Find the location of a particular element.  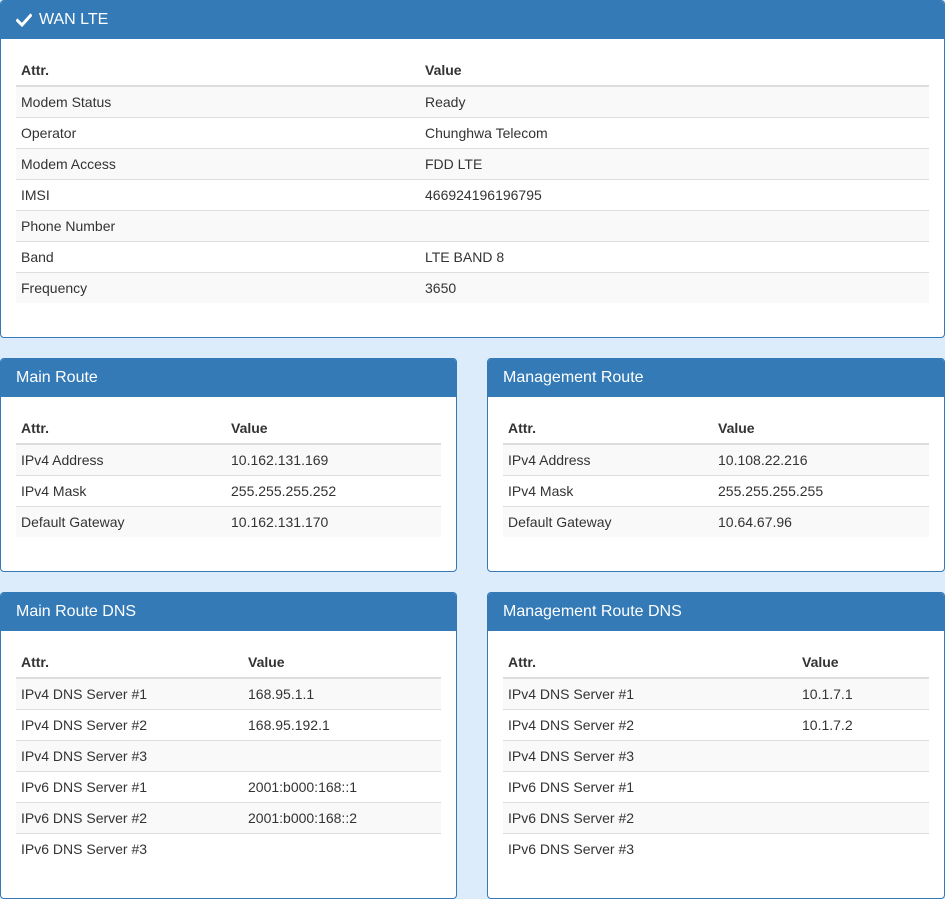

attr-cell: Band is located at coordinates (218, 256).